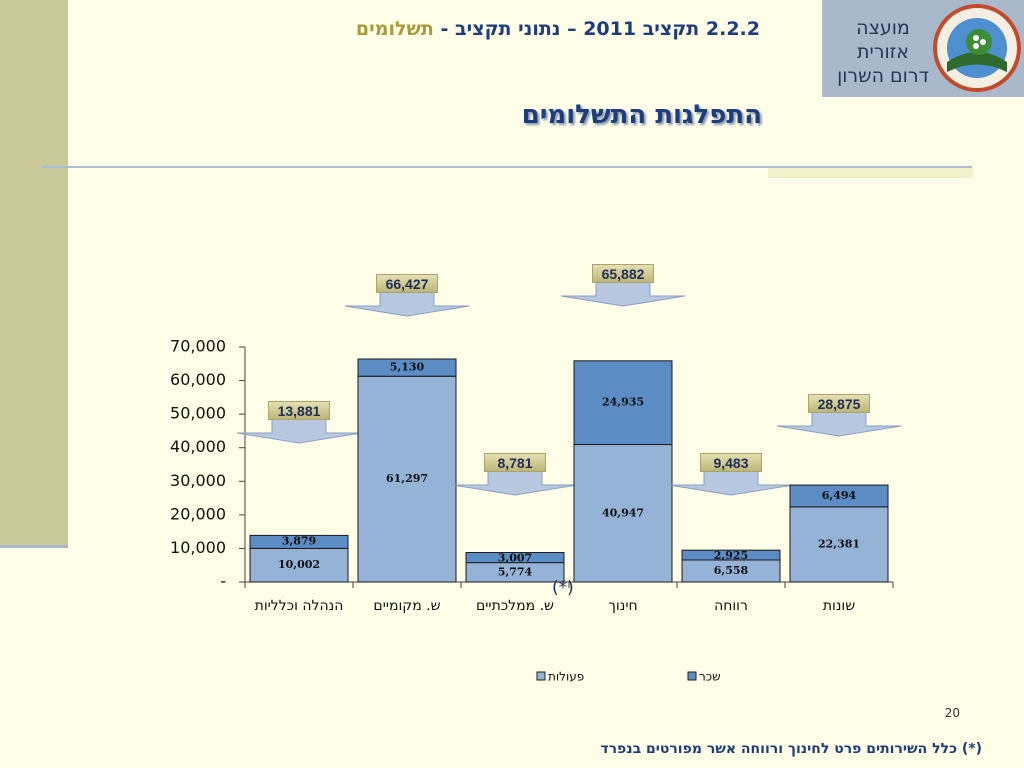  I want to click on y-tick-label: 50,000, so click(198, 413).